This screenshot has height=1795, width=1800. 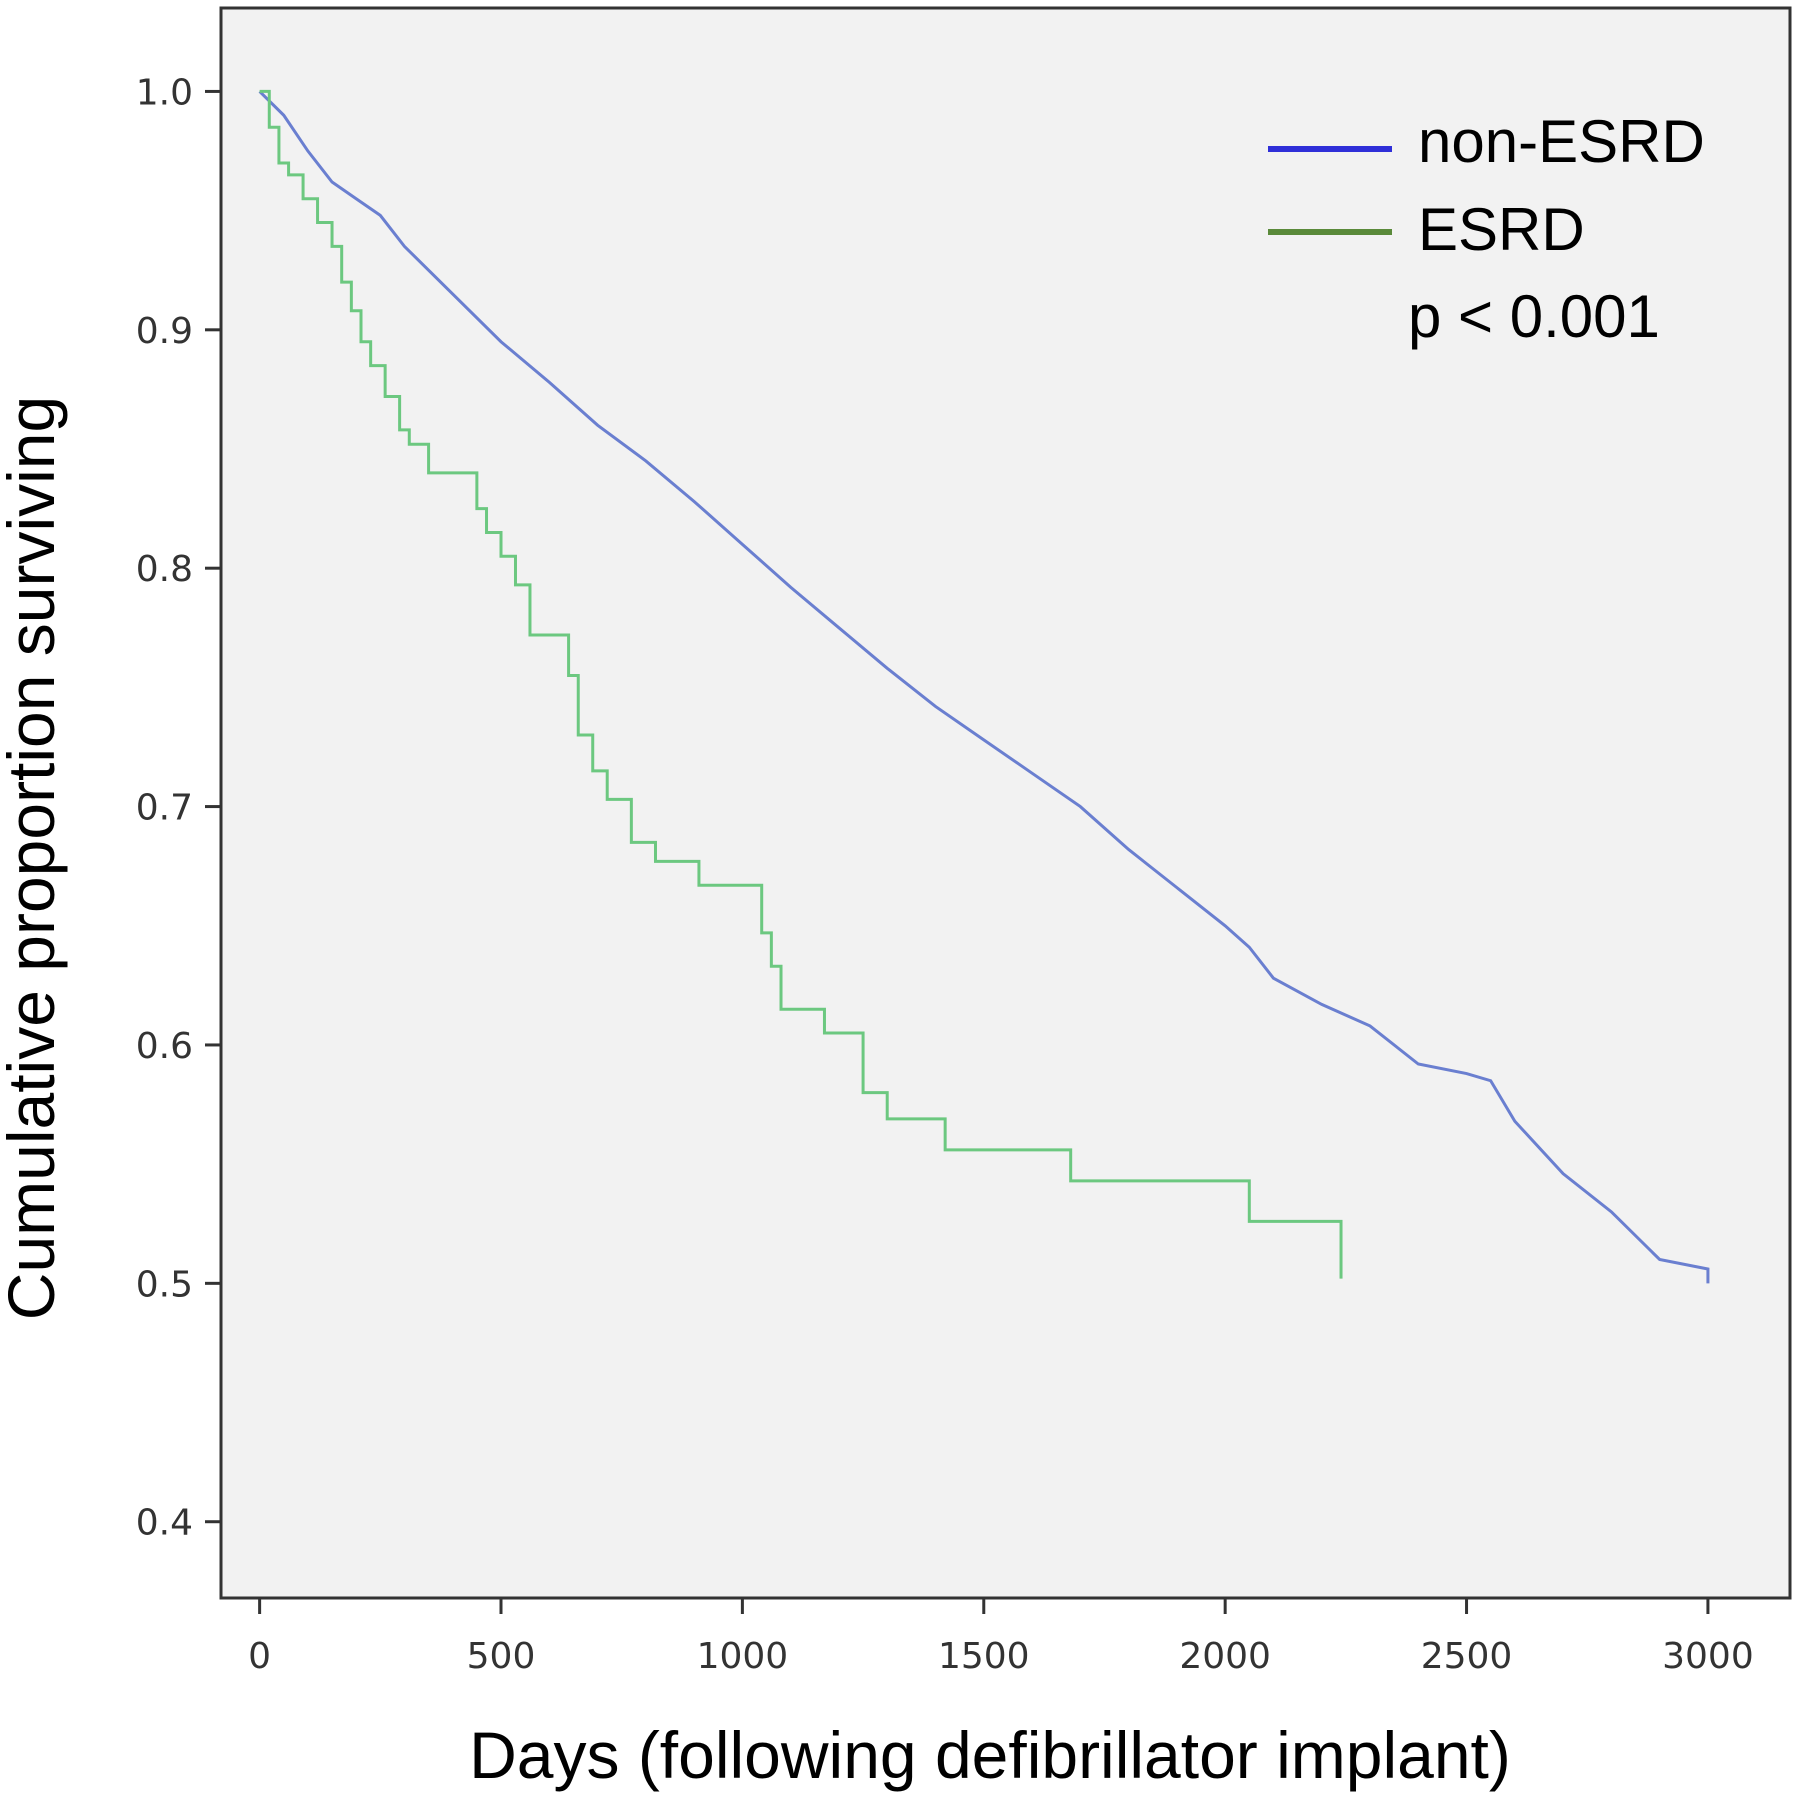 I want to click on y-axis: 0.4 0.5 0.6 0.7 0.8 0.9 1.0, so click(x=178, y=808).